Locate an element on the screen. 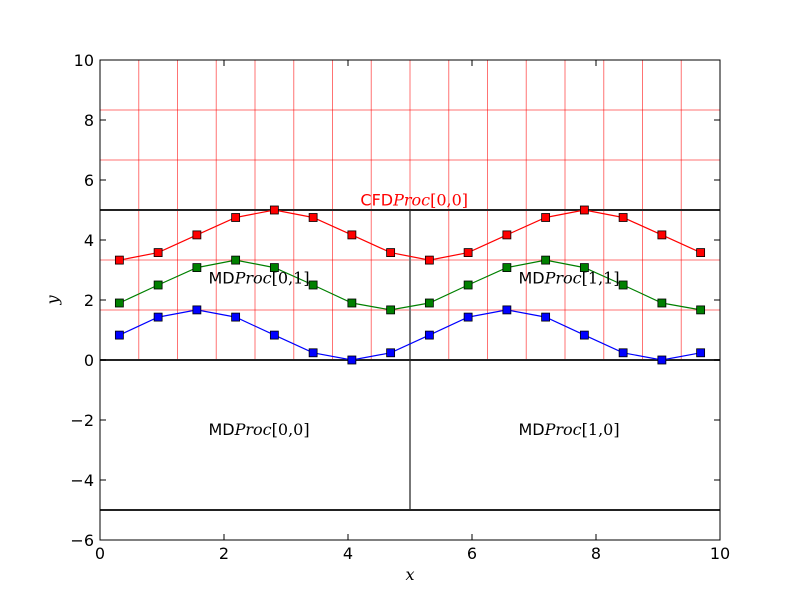 Image resolution: width=800 pixels, height=600 pixels. y-tick-label: 2 is located at coordinates (89, 300).